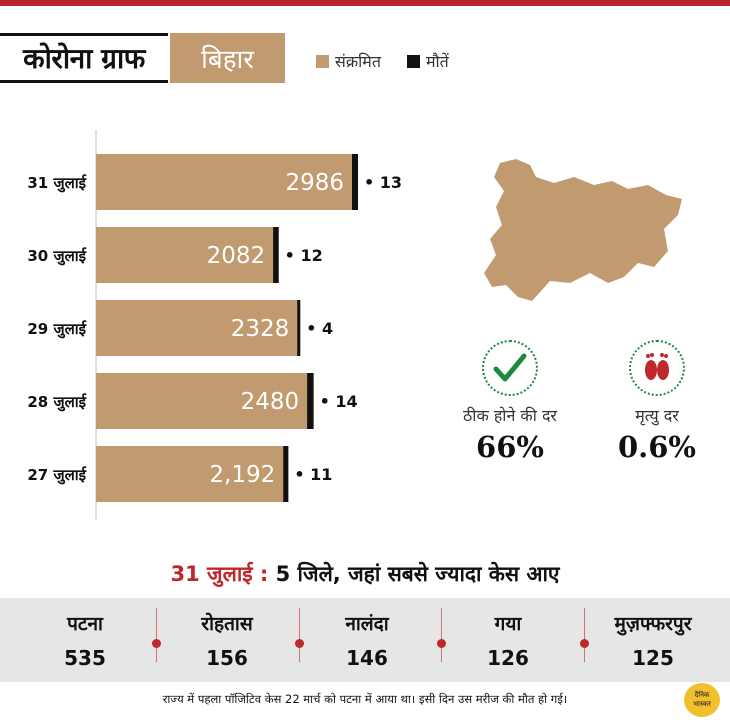  Describe the element at coordinates (510, 447) in the screenshot. I see `recovery-rate-value: 66%` at that location.